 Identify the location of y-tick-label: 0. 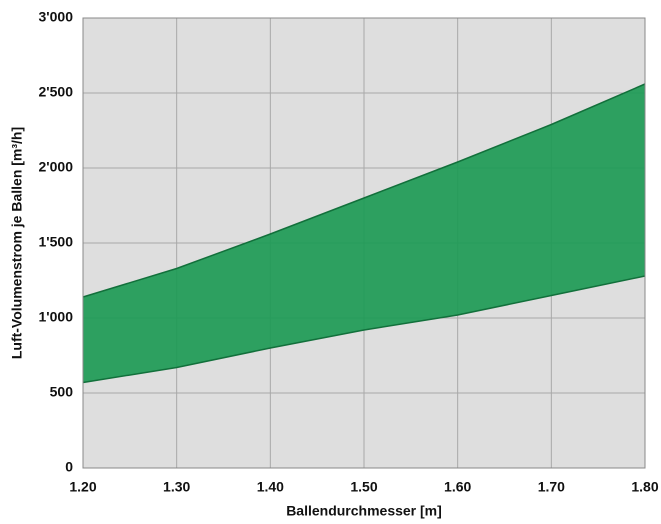
(69, 467).